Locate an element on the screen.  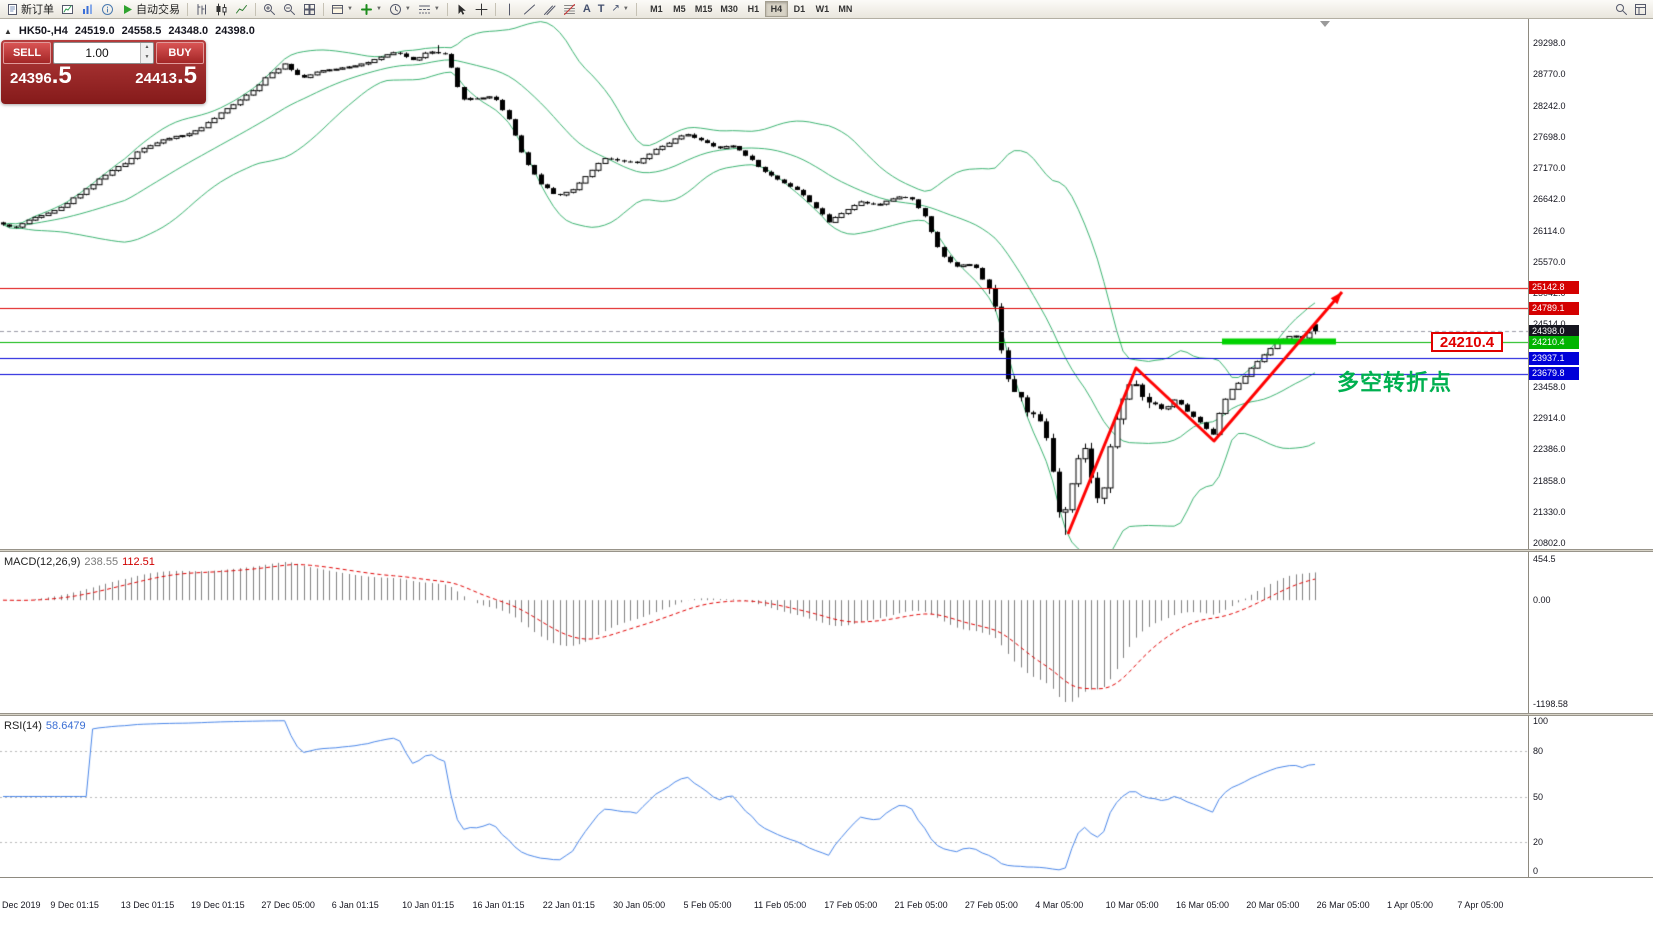
price-axis-label: 22914.0 is located at coordinates (1549, 418).